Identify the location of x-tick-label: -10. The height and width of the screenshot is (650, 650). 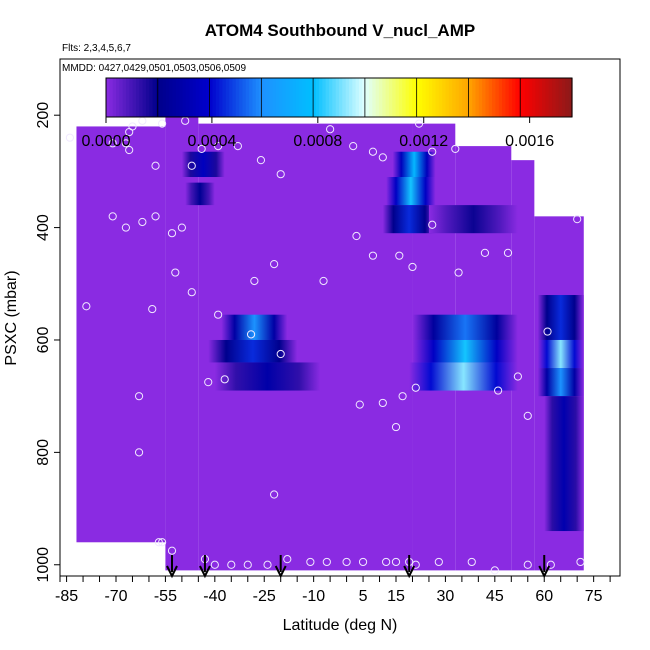
(313, 596).